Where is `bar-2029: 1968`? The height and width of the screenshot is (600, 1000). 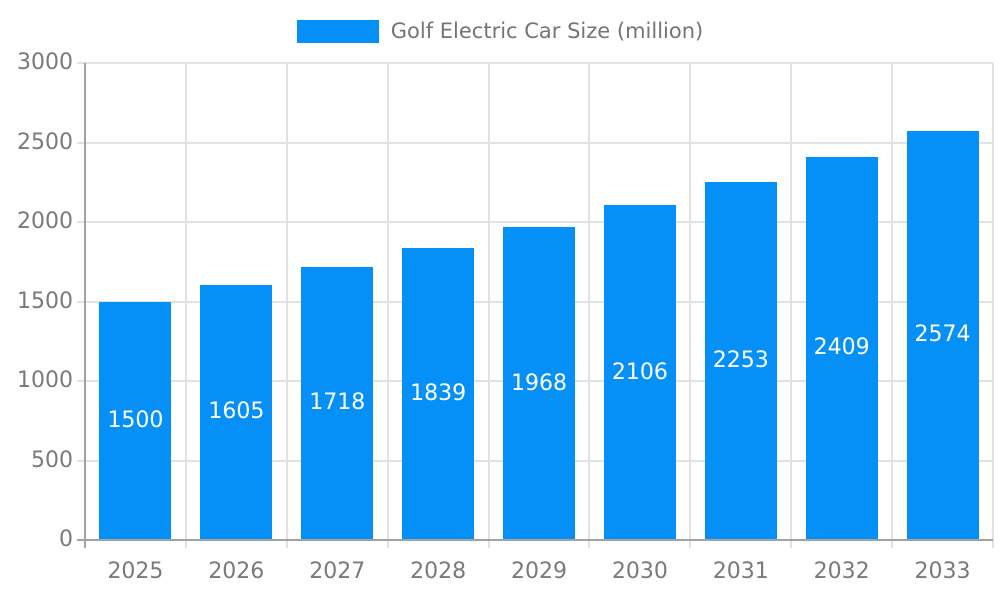
bar-2029: 1968 is located at coordinates (539, 383).